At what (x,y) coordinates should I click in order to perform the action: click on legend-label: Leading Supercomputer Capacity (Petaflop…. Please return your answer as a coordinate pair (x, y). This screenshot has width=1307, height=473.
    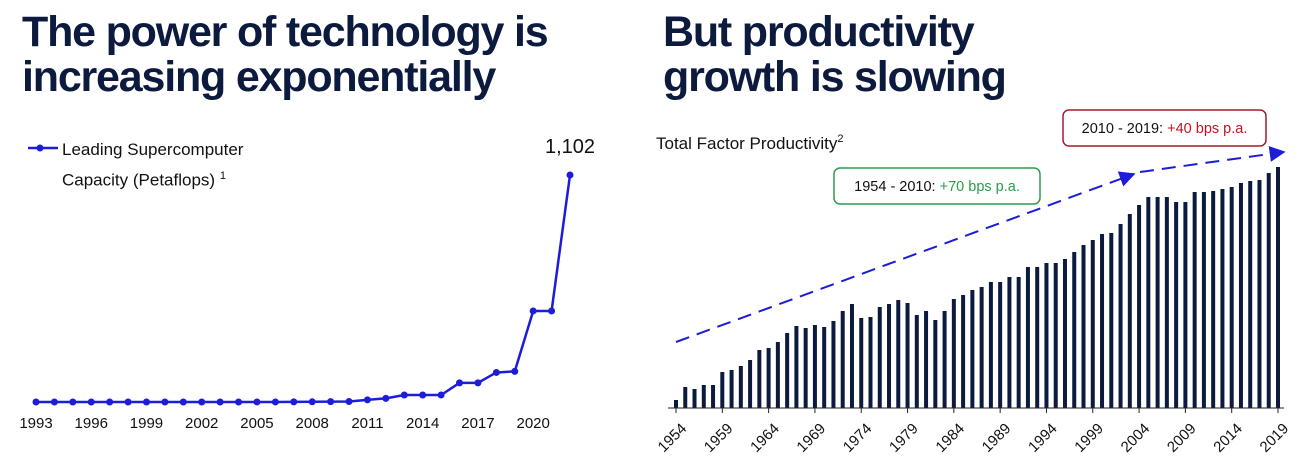
    Looking at the image, I should click on (153, 165).